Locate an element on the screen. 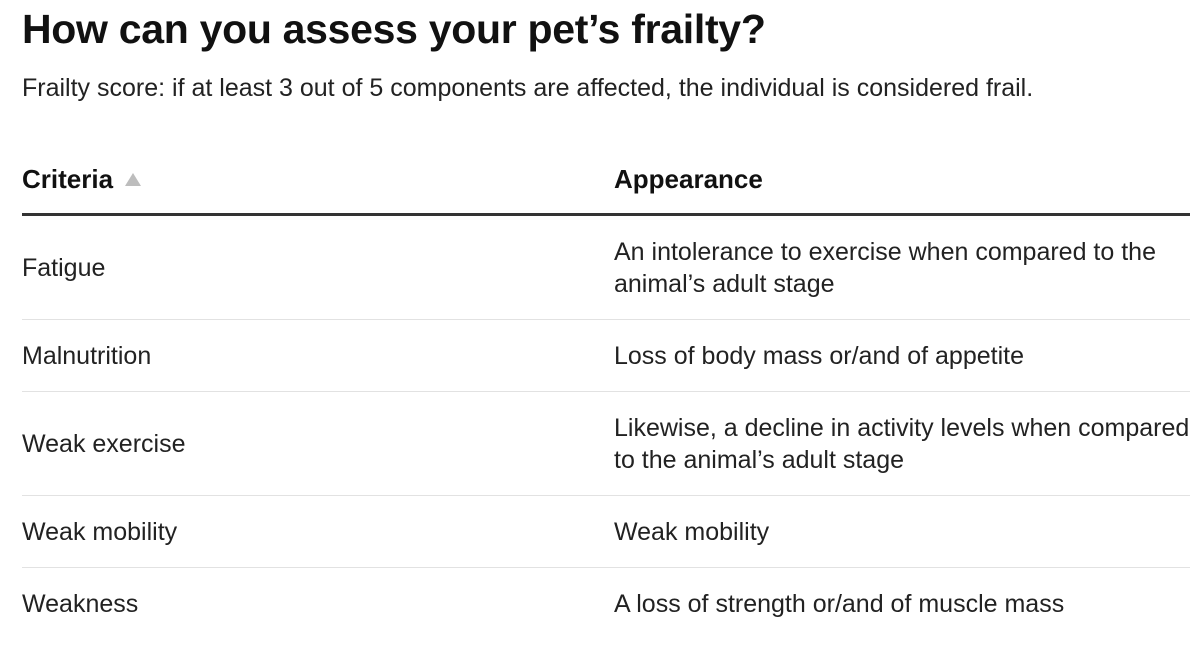  column-header-appearance: Appearance is located at coordinates (902, 180).